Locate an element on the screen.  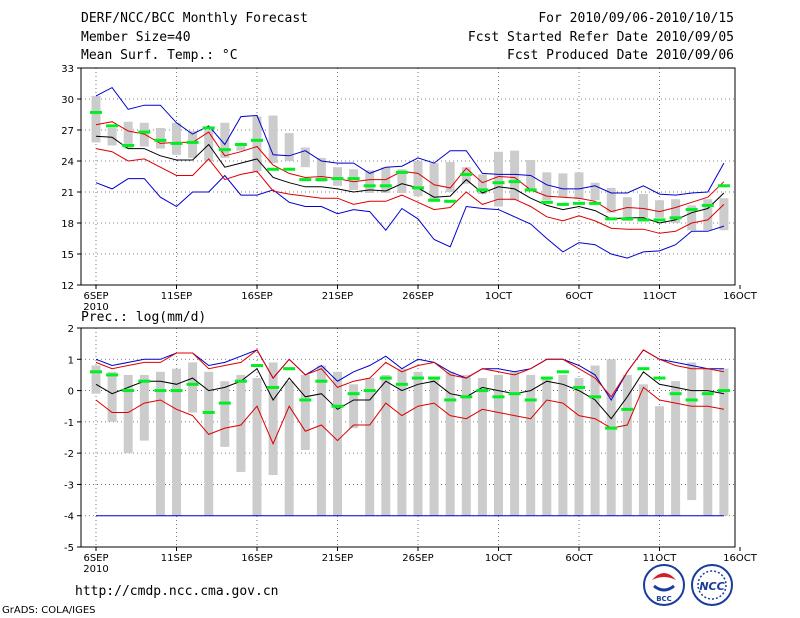
x-year-label: 2010 is located at coordinates (95, 569).